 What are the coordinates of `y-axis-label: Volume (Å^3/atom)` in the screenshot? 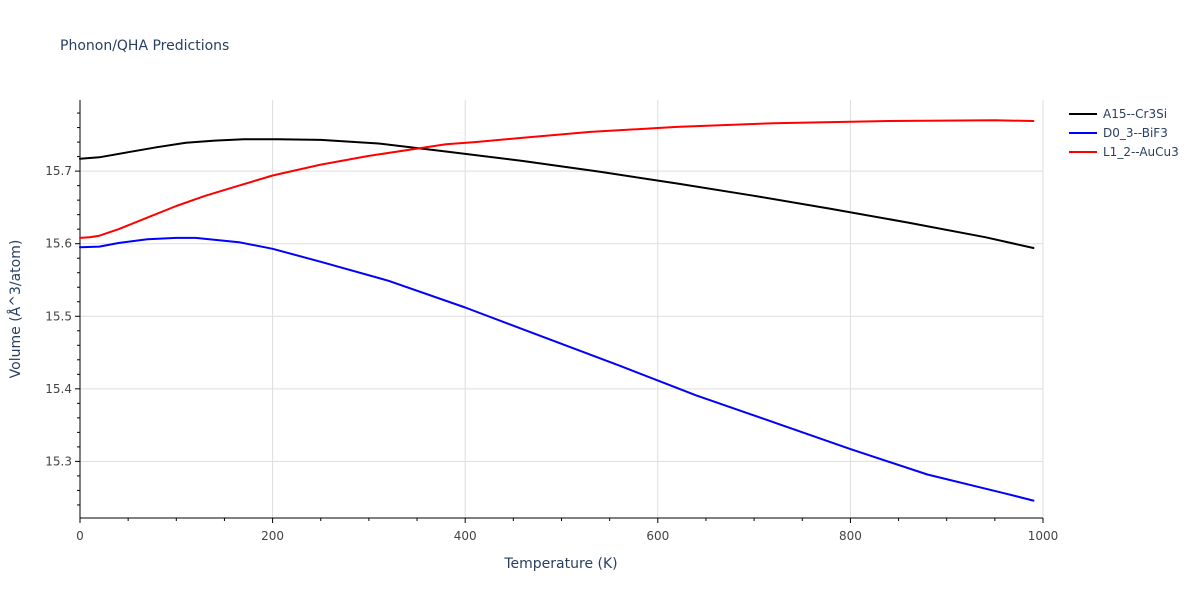 It's located at (15, 309).